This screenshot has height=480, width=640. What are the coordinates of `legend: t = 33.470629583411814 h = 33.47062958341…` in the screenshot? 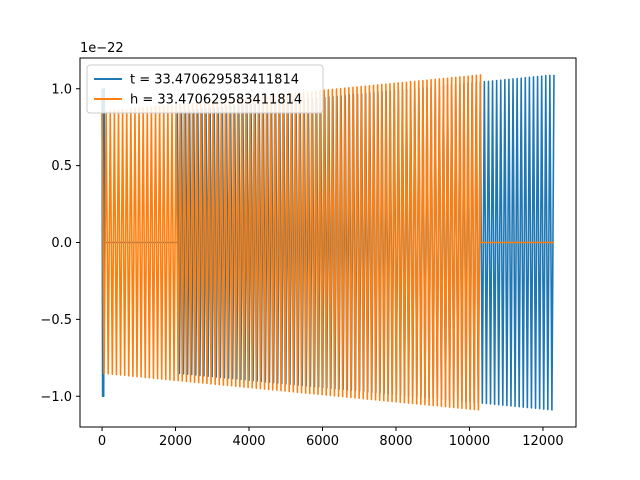 It's located at (205, 89).